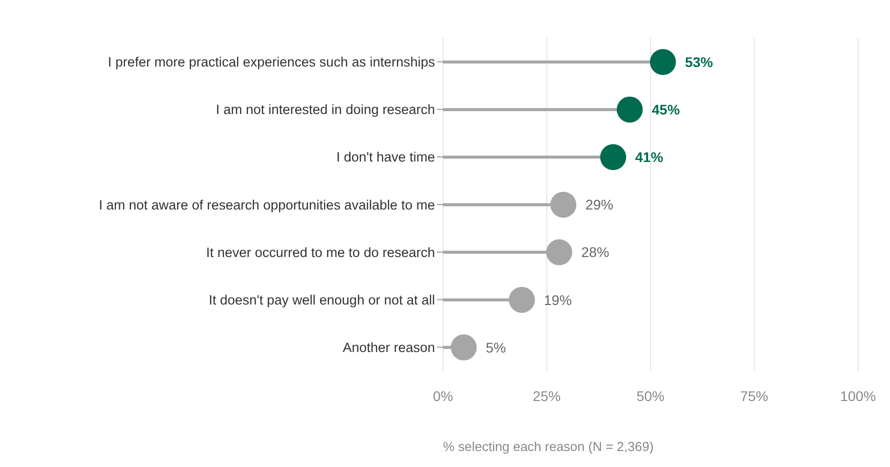 The width and height of the screenshot is (890, 467). Describe the element at coordinates (388, 348) in the screenshot. I see `y-tick-label: Another reason` at that location.